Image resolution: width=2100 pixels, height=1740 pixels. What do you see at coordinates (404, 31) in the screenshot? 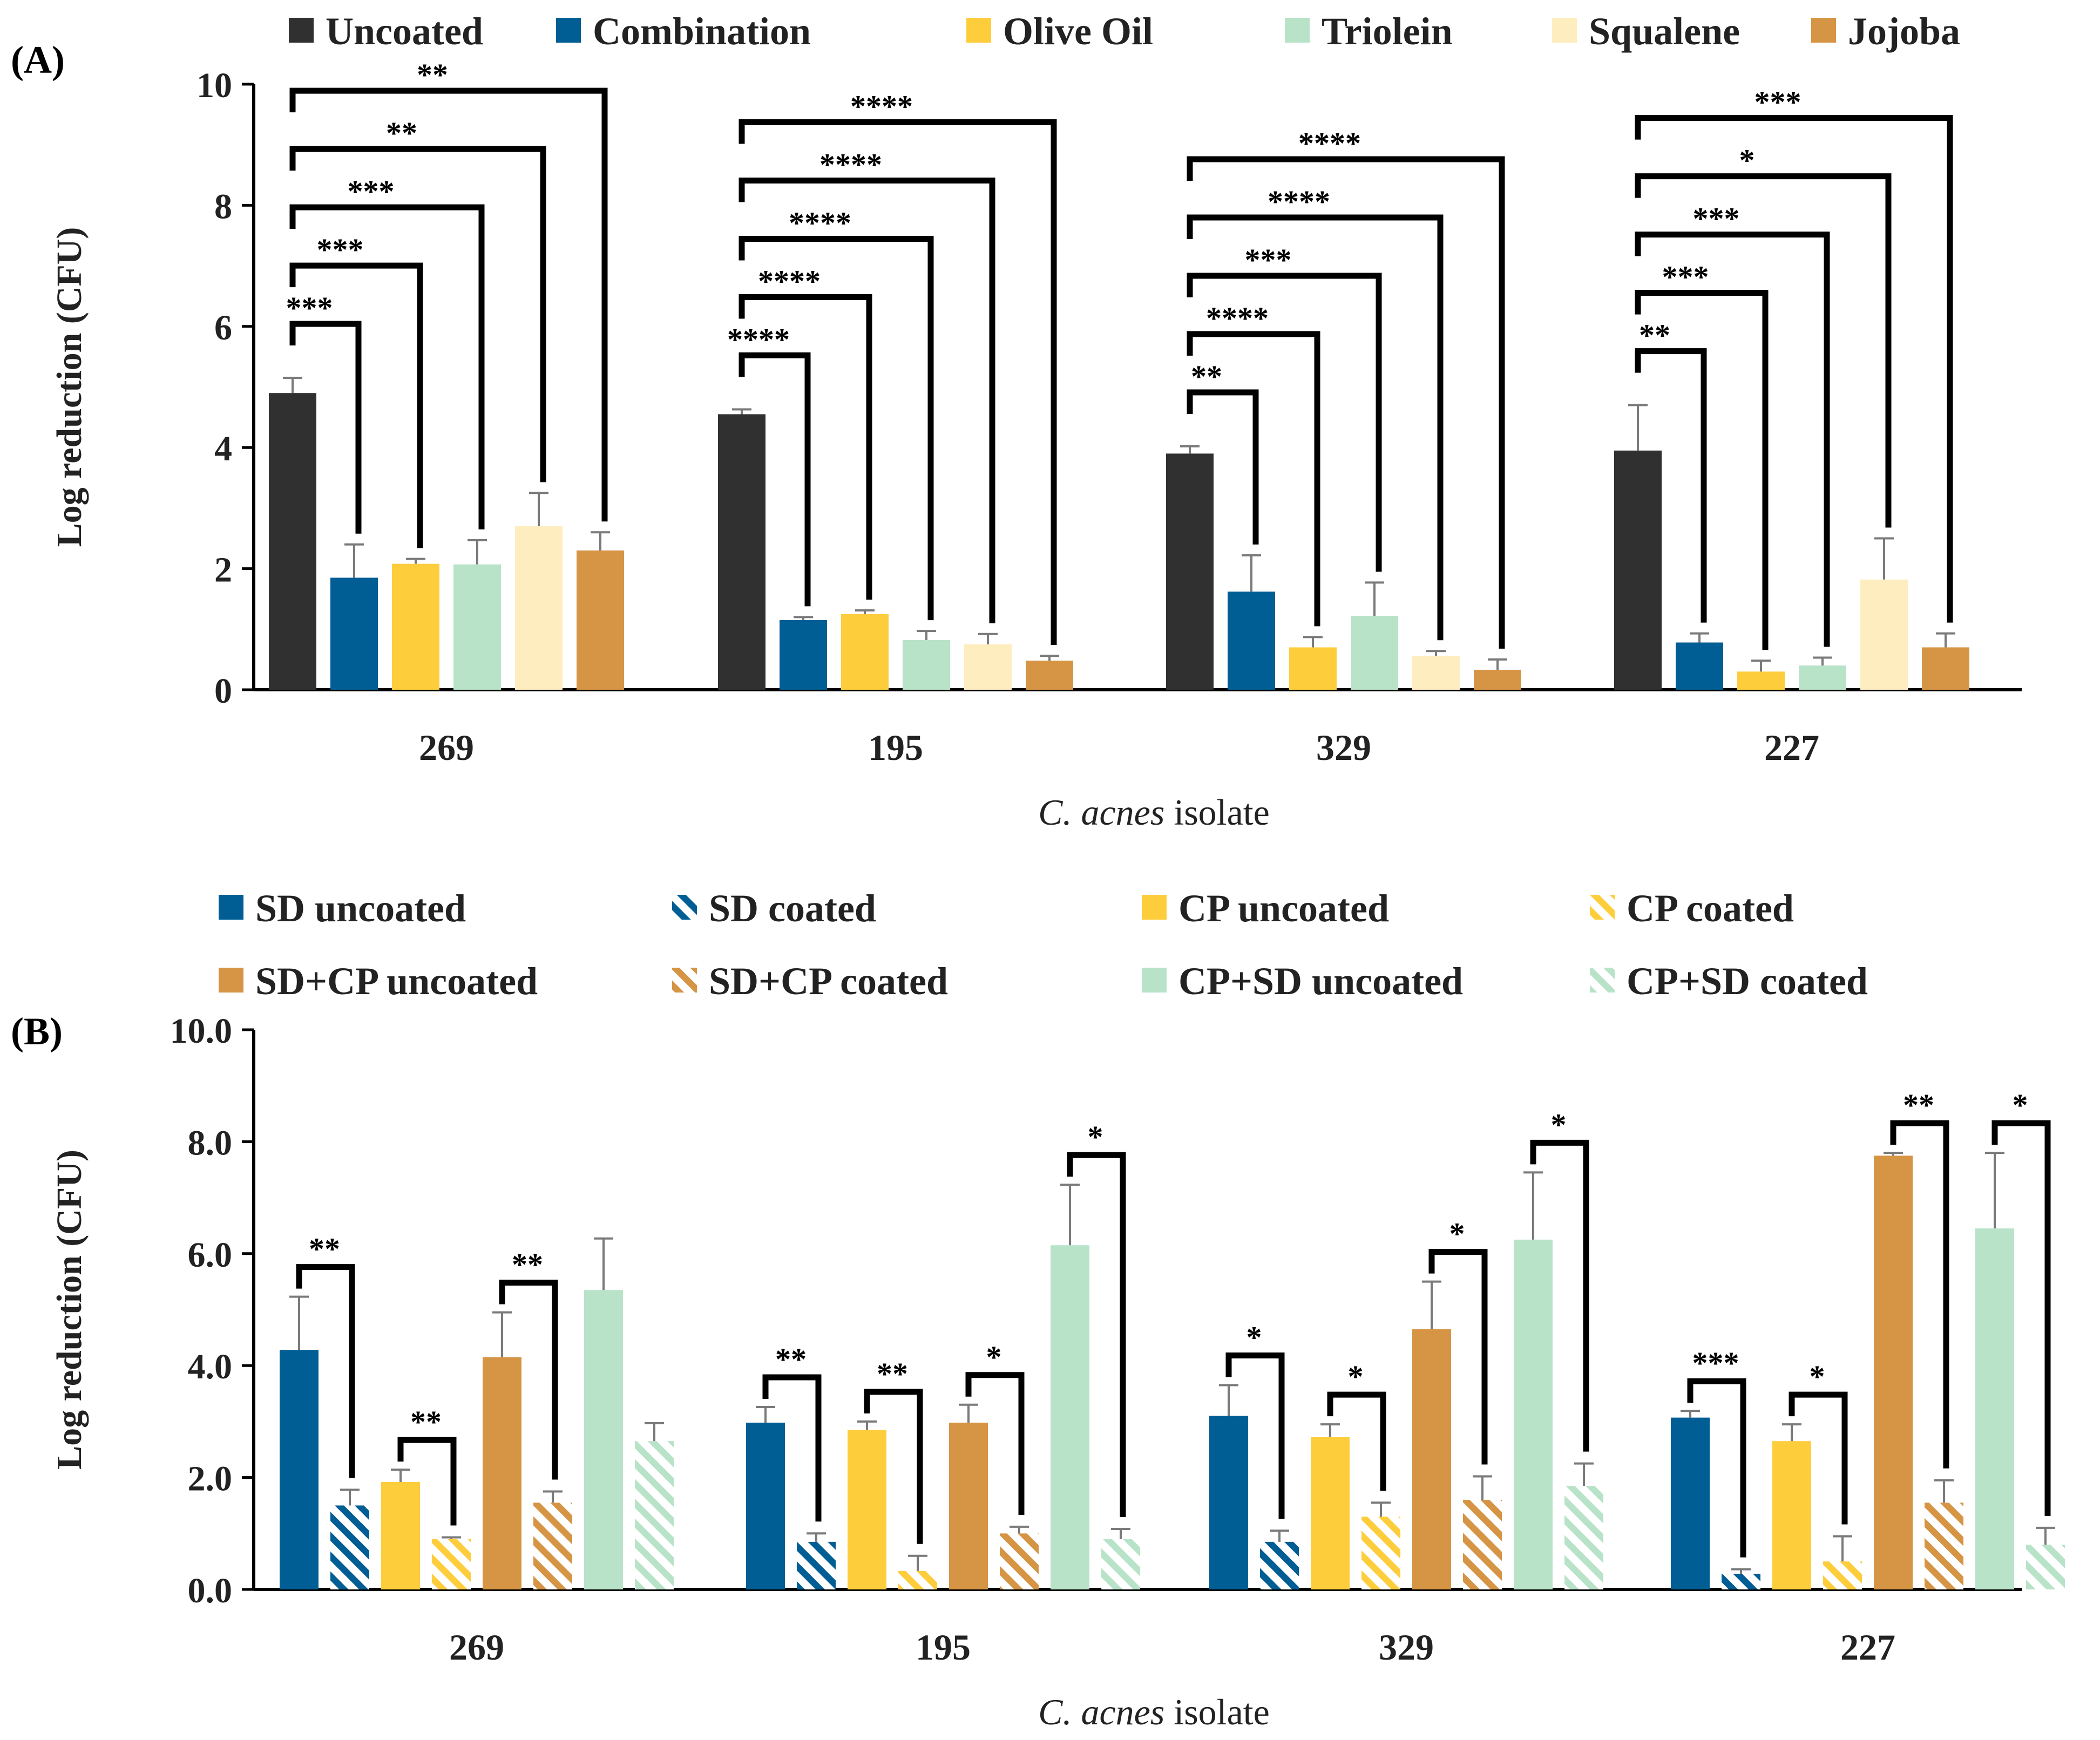
I see `legend-label-uncoated: Uncoated` at bounding box center [404, 31].